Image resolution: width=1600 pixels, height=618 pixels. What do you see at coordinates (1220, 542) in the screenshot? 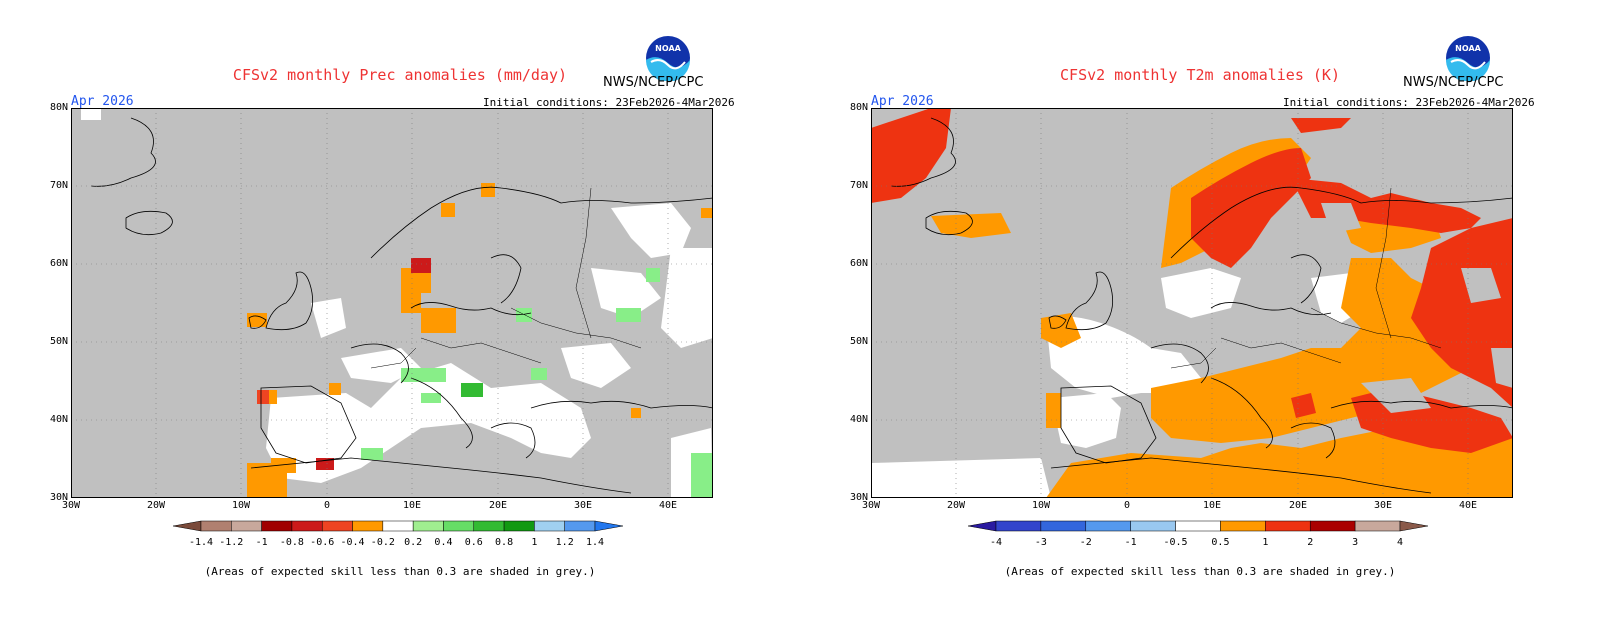
I see `colorbar-tick-label: 0.5` at bounding box center [1220, 542].